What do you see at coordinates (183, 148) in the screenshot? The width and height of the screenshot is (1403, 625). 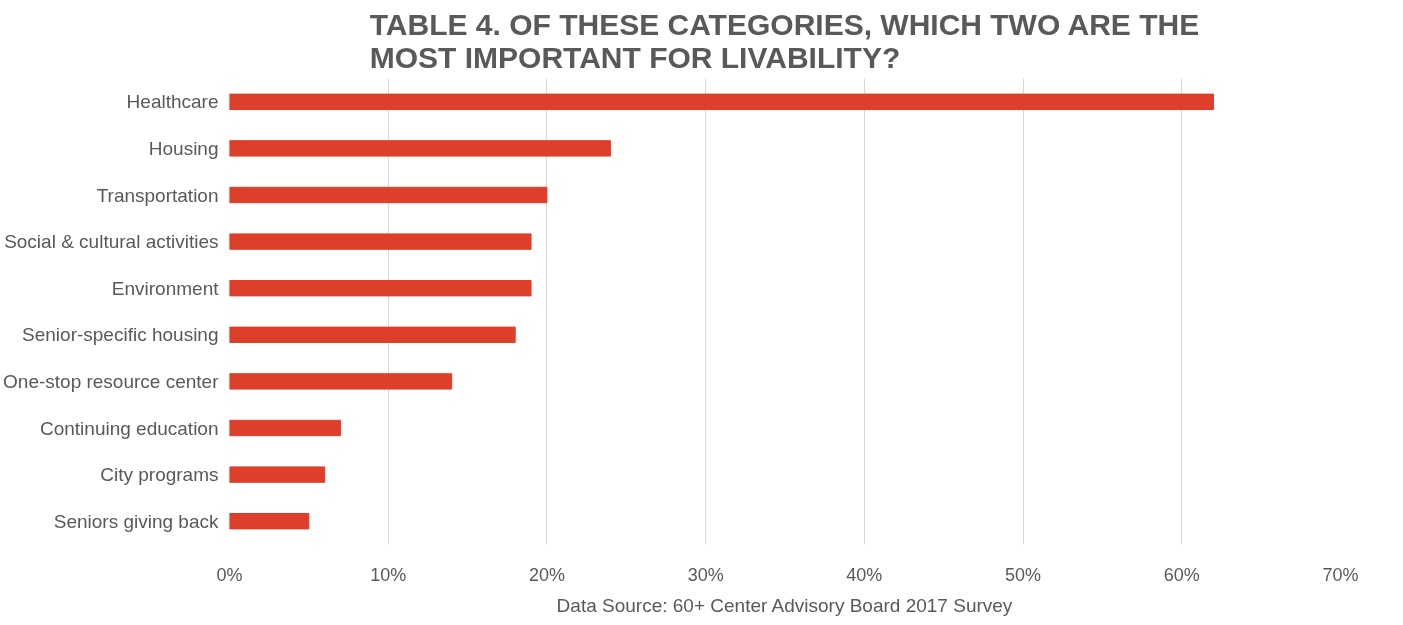 I see `y-tick-label: Housing` at bounding box center [183, 148].